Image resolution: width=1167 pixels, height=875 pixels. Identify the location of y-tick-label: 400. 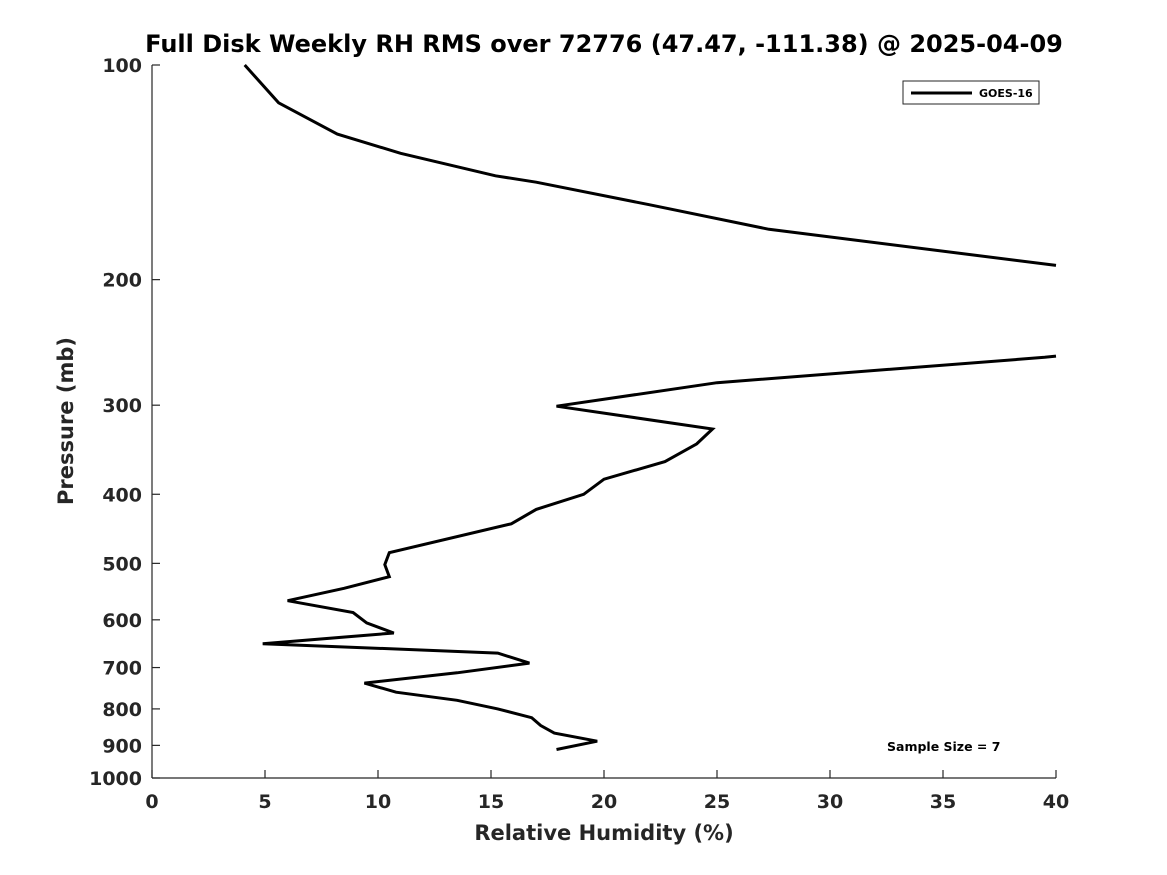
(122, 495).